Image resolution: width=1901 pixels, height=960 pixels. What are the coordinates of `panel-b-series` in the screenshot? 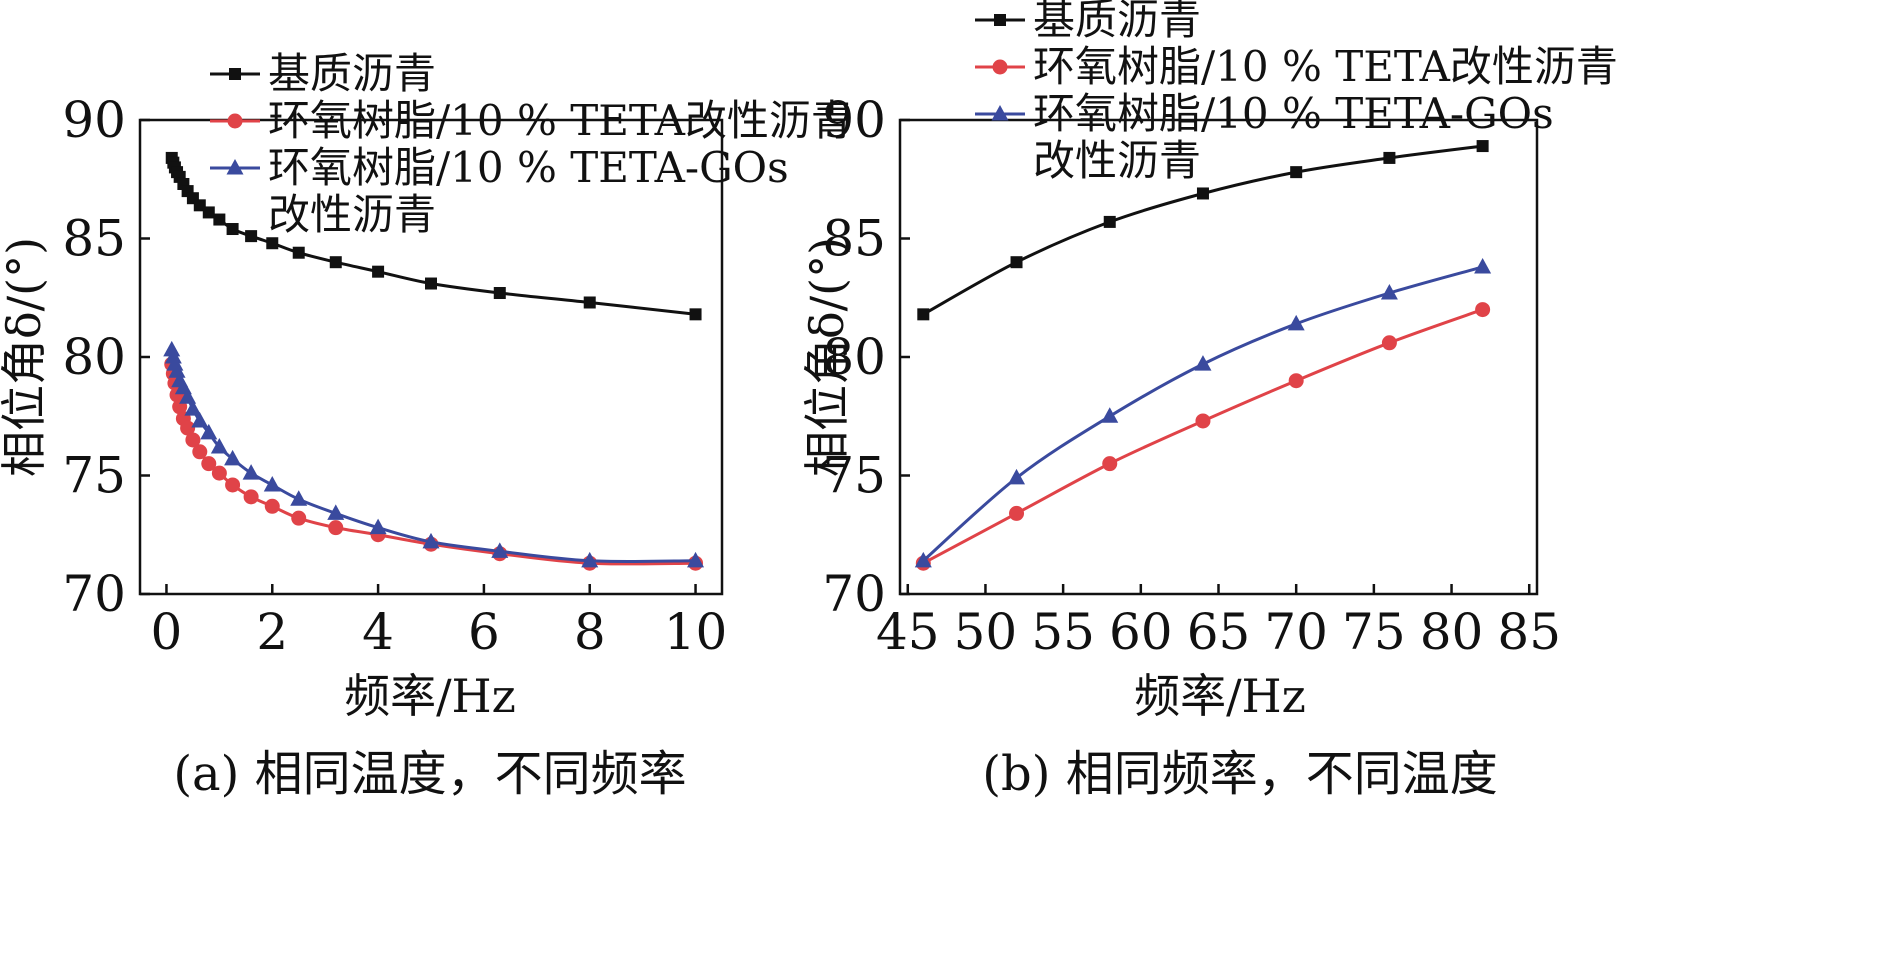 It's located at (1203, 355).